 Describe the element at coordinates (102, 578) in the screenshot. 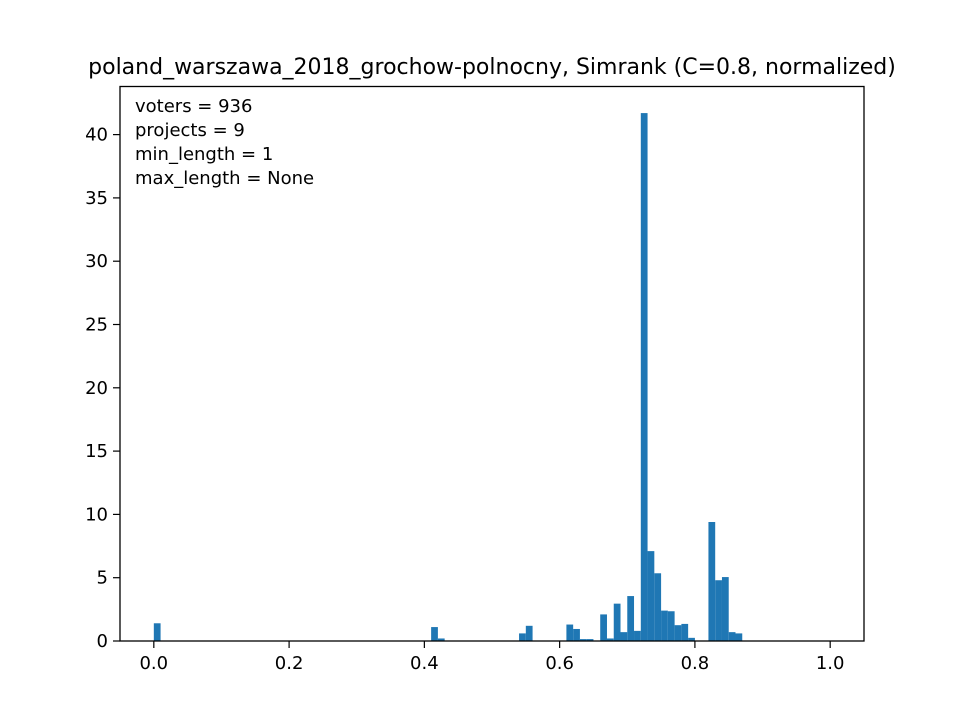

I see `y-tick-label: 5` at that location.